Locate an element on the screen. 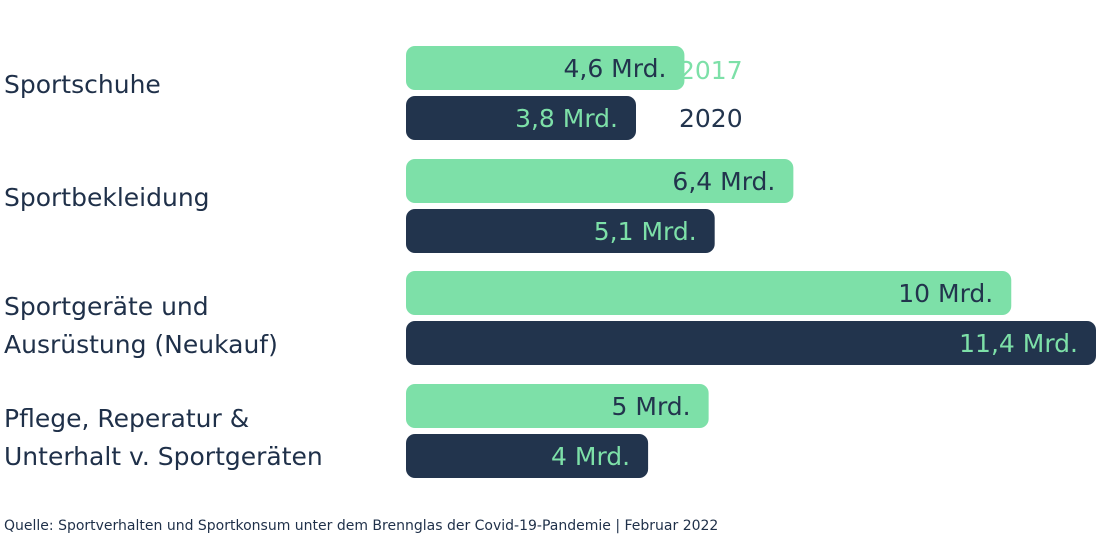 The image size is (1106, 560). category-label-sportgeraete: Sportgeräte und Ausrüstung (Neukauf) is located at coordinates (141, 325).